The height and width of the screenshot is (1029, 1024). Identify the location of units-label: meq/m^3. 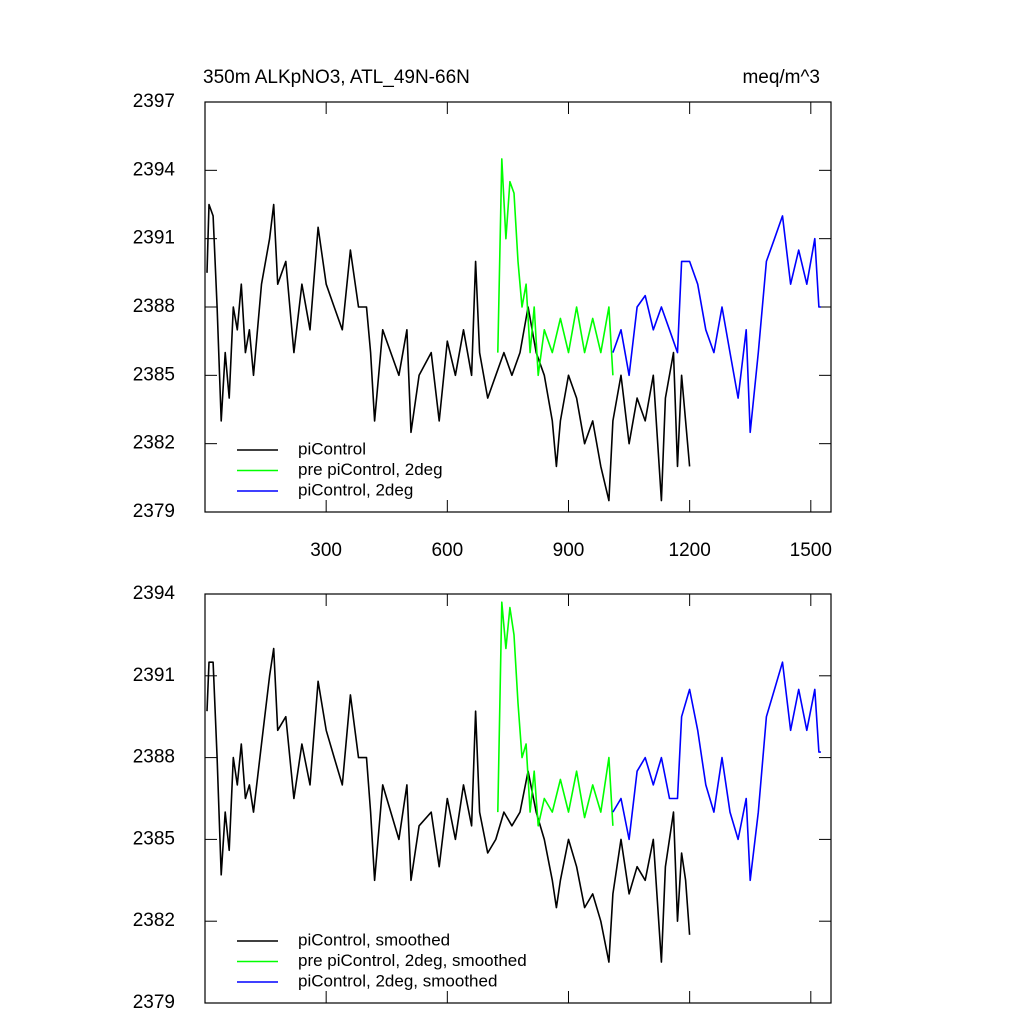
(781, 77).